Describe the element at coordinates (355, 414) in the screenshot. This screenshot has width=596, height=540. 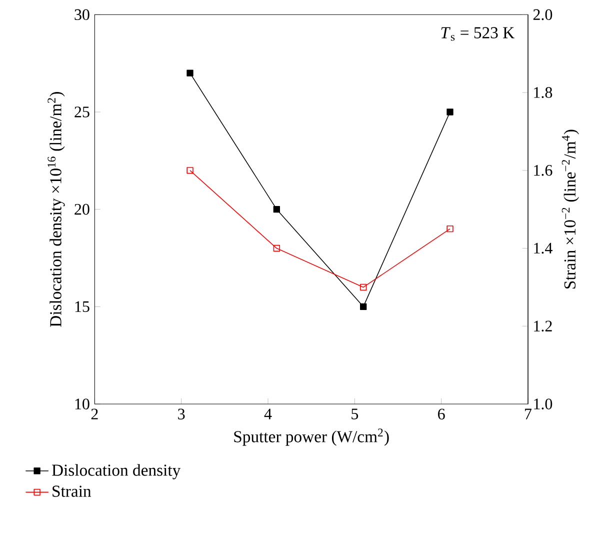
I see `x-tick-label: 5` at that location.